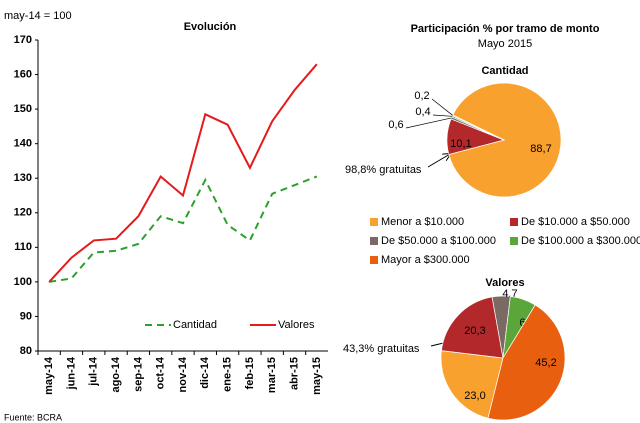 Image resolution: width=640 pixels, height=423 pixels. What do you see at coordinates (183, 374) in the screenshot?
I see `x-tick-label: nov-14` at bounding box center [183, 374].